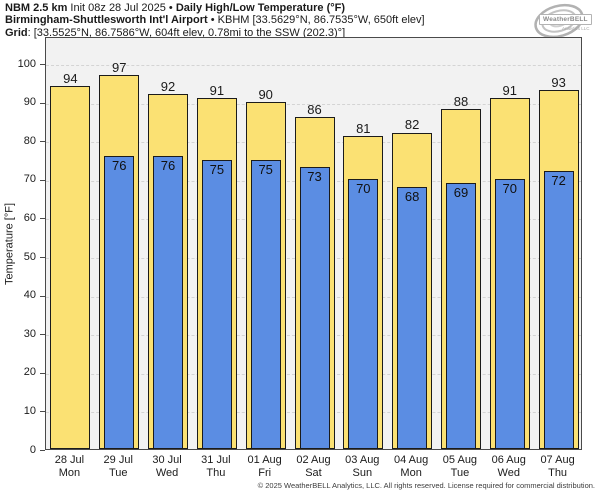 Image resolution: width=600 pixels, height=493 pixels. What do you see at coordinates (264, 460) in the screenshot?
I see `x-tick-date: 01 Aug` at bounding box center [264, 460].